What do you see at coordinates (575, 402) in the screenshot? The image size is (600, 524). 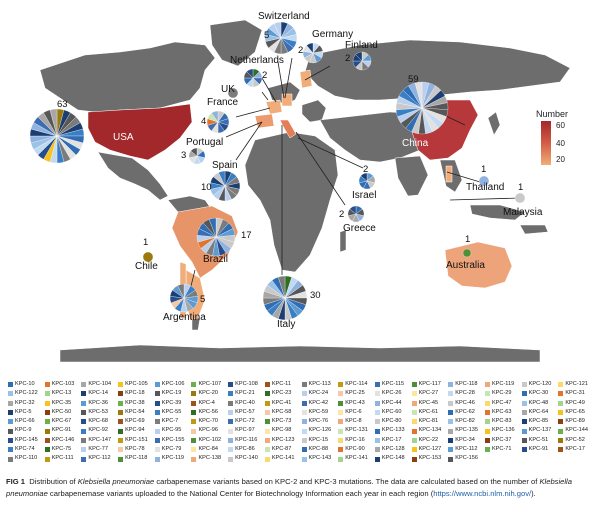 I see `variant-label: KPC-49` at bounding box center [575, 402].